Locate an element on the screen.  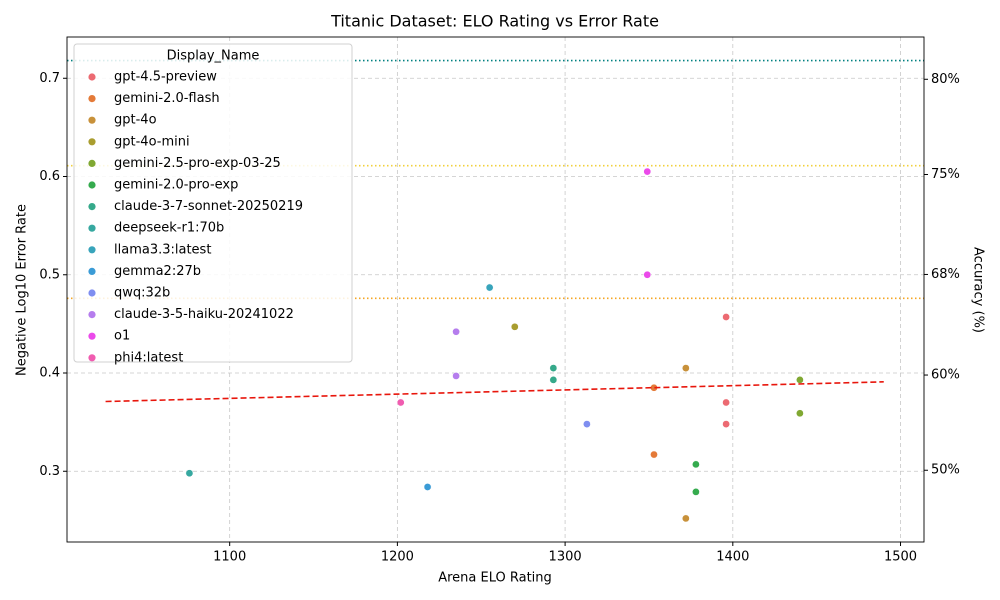
y2-tick-label: 68% is located at coordinates (945, 274).